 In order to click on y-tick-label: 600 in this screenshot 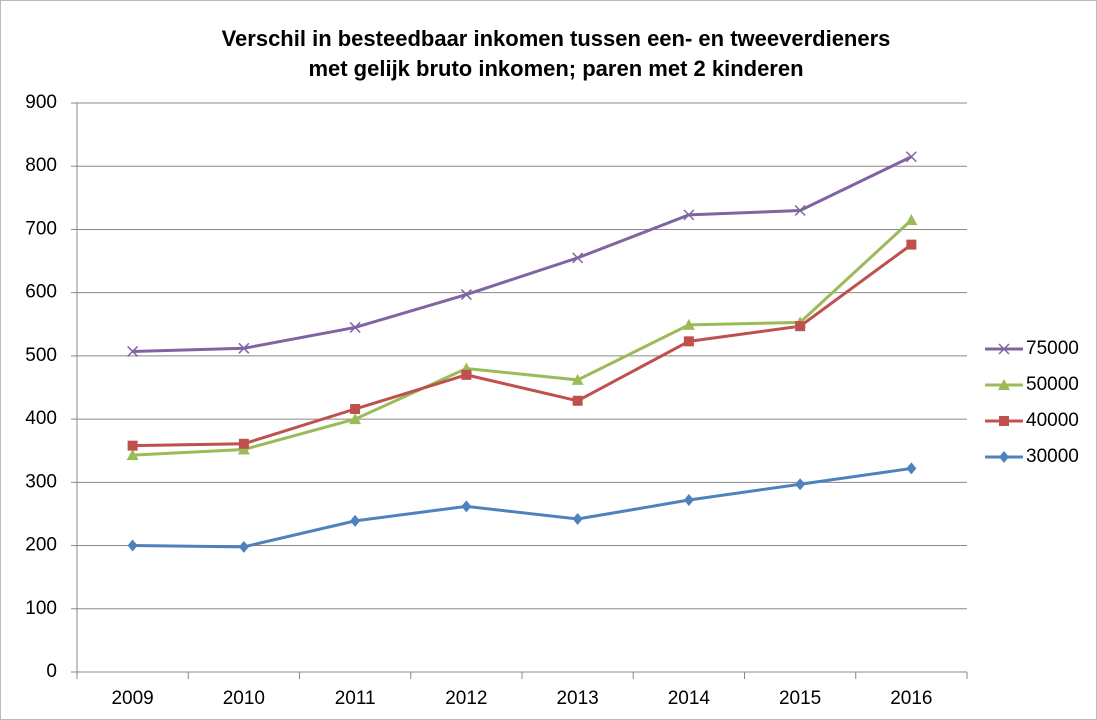, I will do `click(41, 292)`.